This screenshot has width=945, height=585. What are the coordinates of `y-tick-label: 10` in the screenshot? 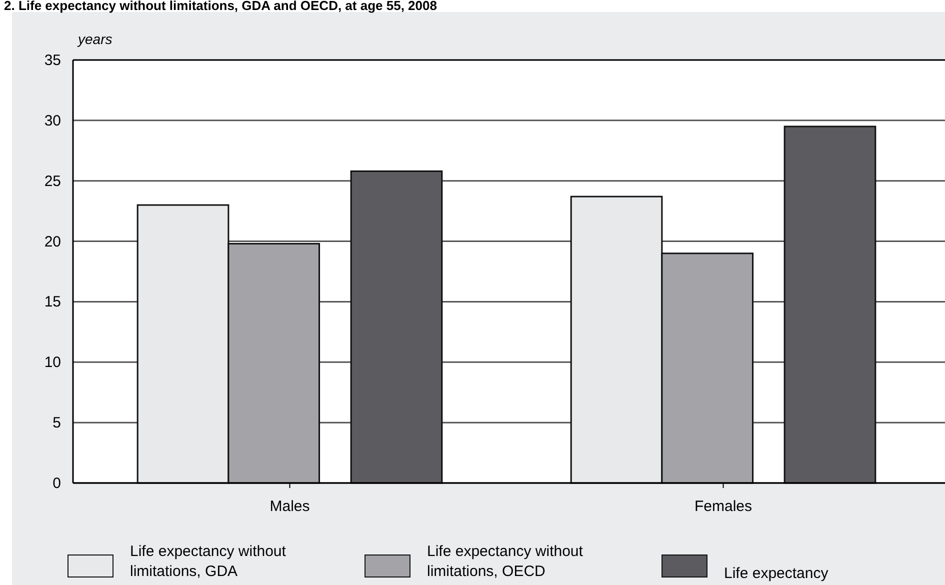 It's located at (52, 363).